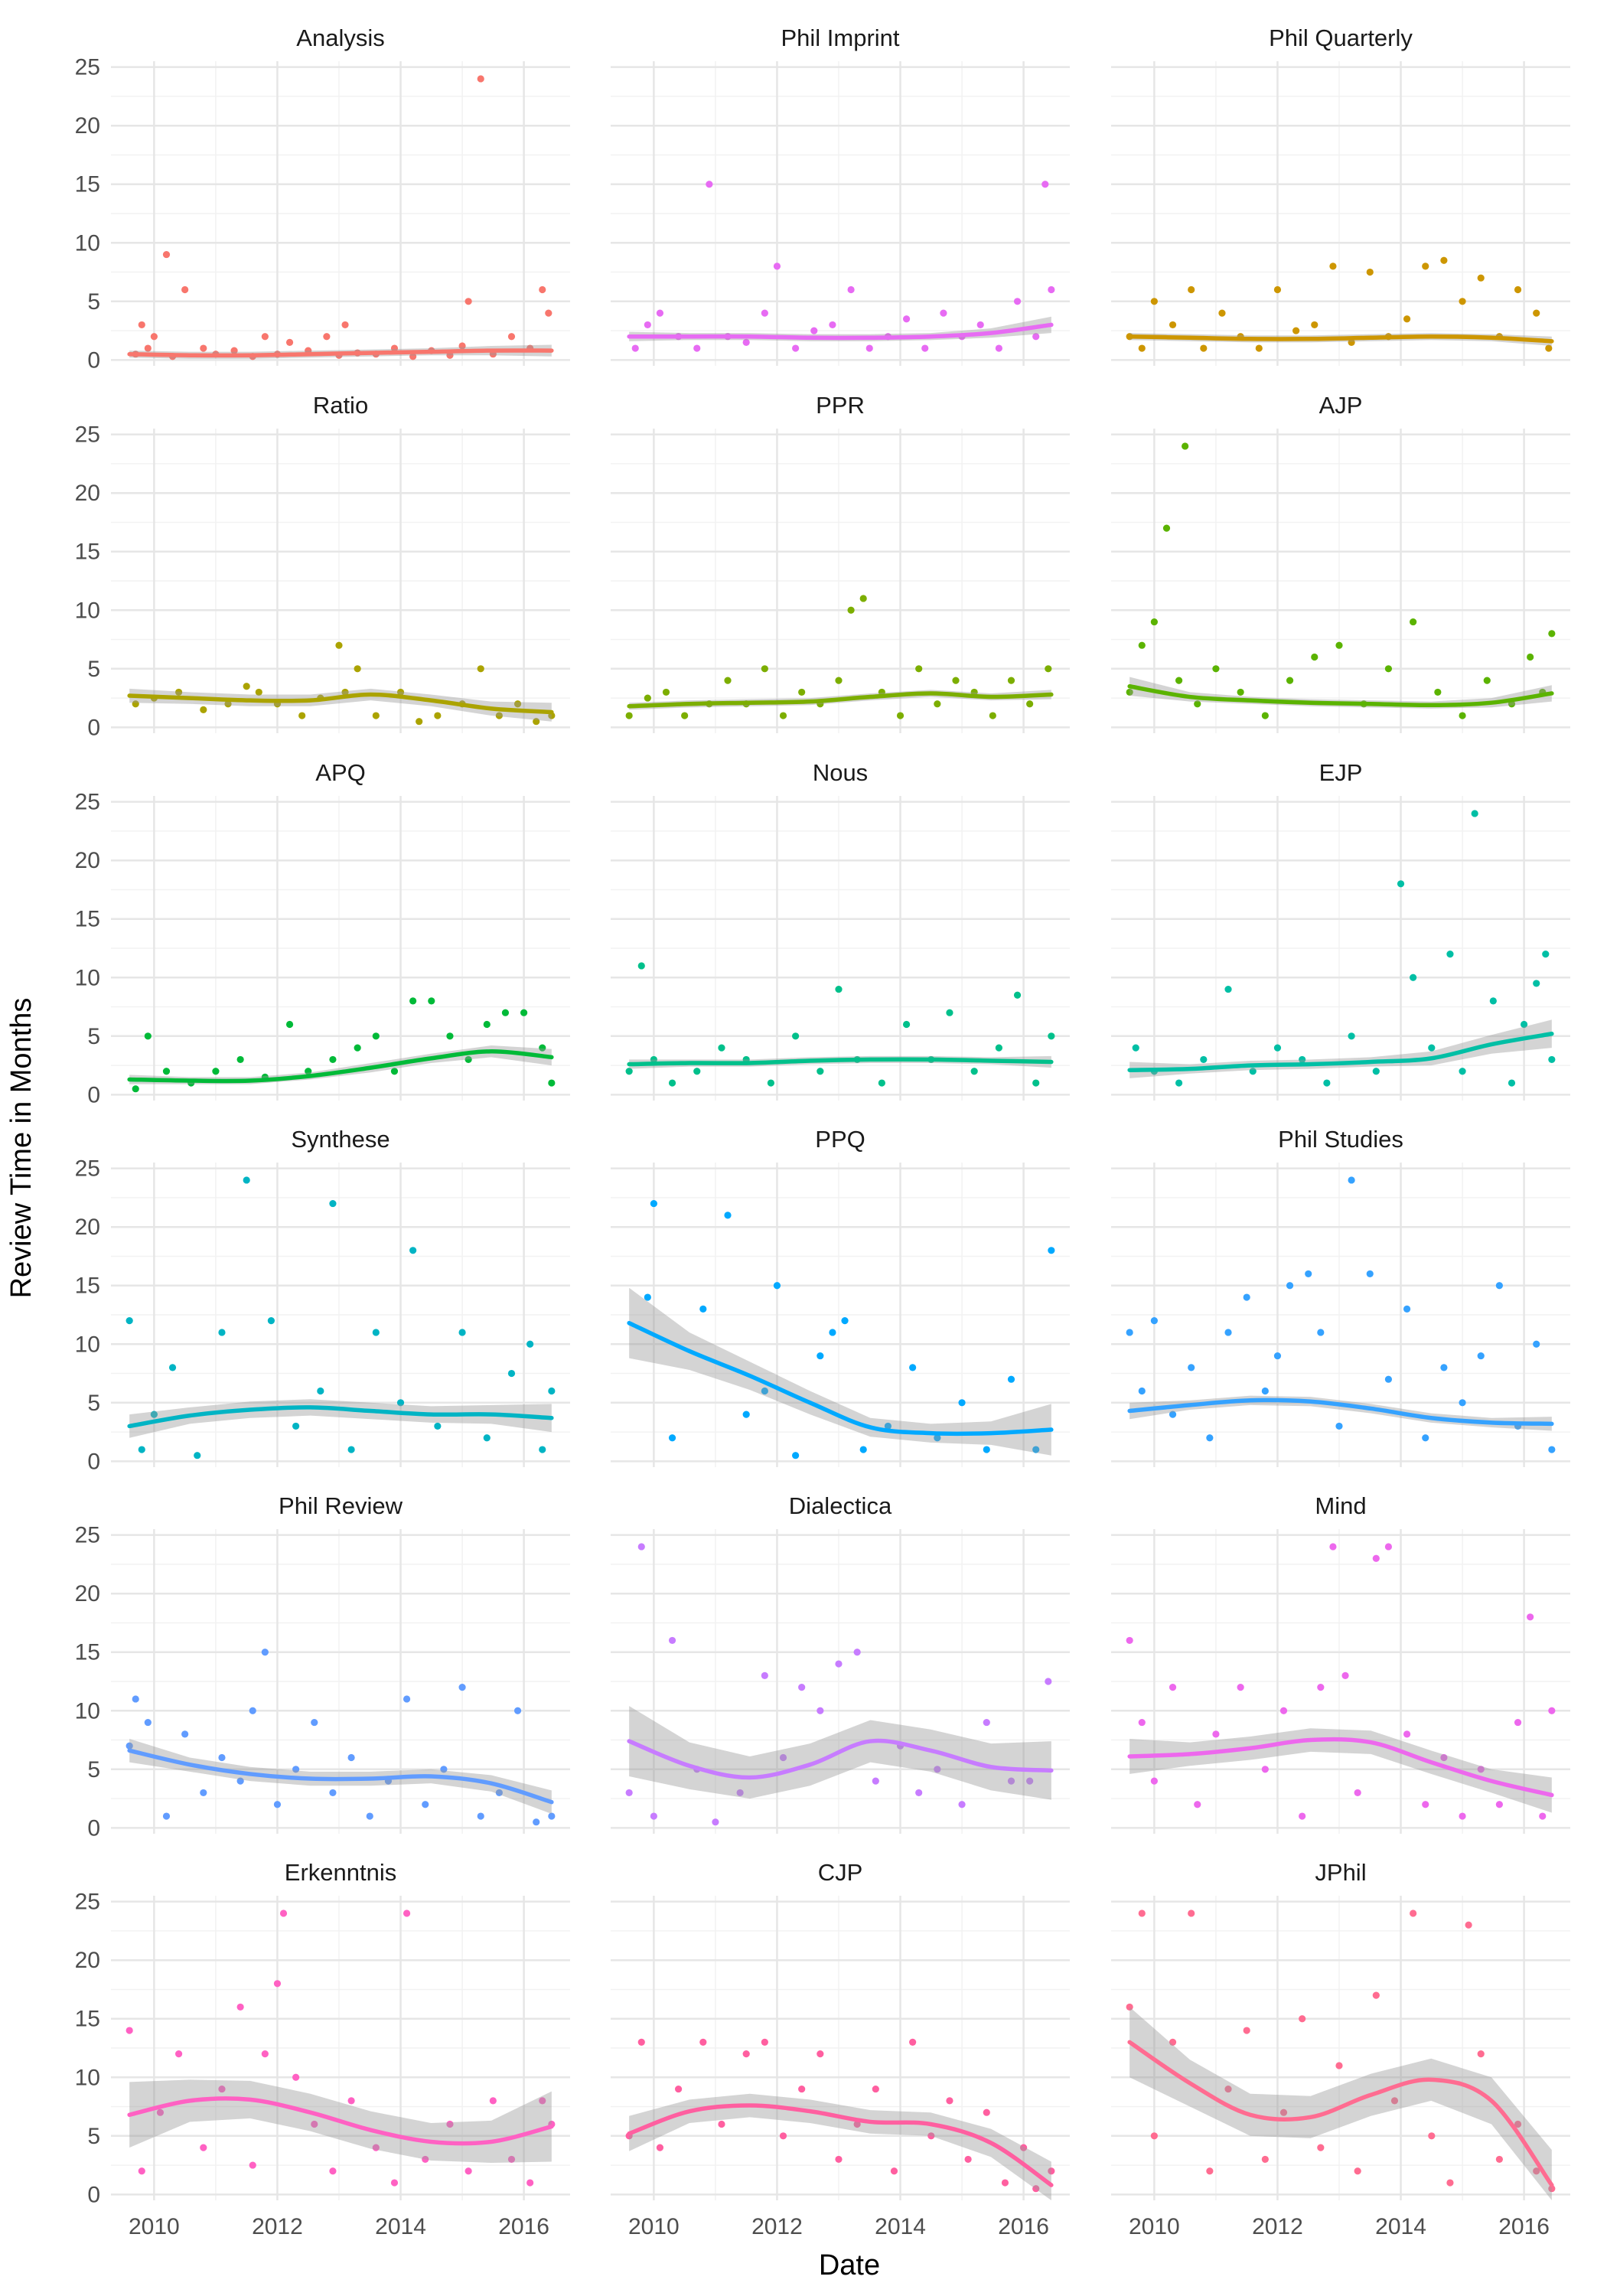 Image resolution: width=1607 pixels, height=2296 pixels. Describe the element at coordinates (340, 1872) in the screenshot. I see `panel-title: Erkenntnis` at that location.